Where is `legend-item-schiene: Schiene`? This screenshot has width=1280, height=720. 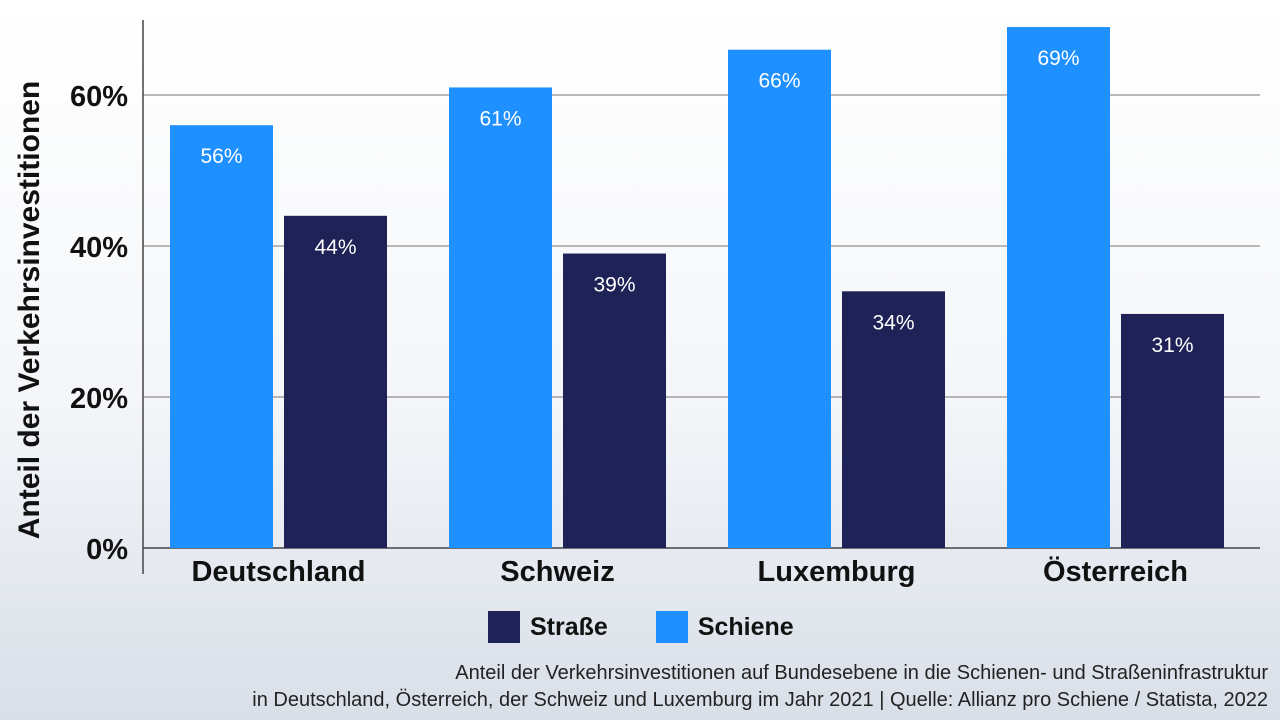
legend-item-schiene: Schiene is located at coordinates (724, 627).